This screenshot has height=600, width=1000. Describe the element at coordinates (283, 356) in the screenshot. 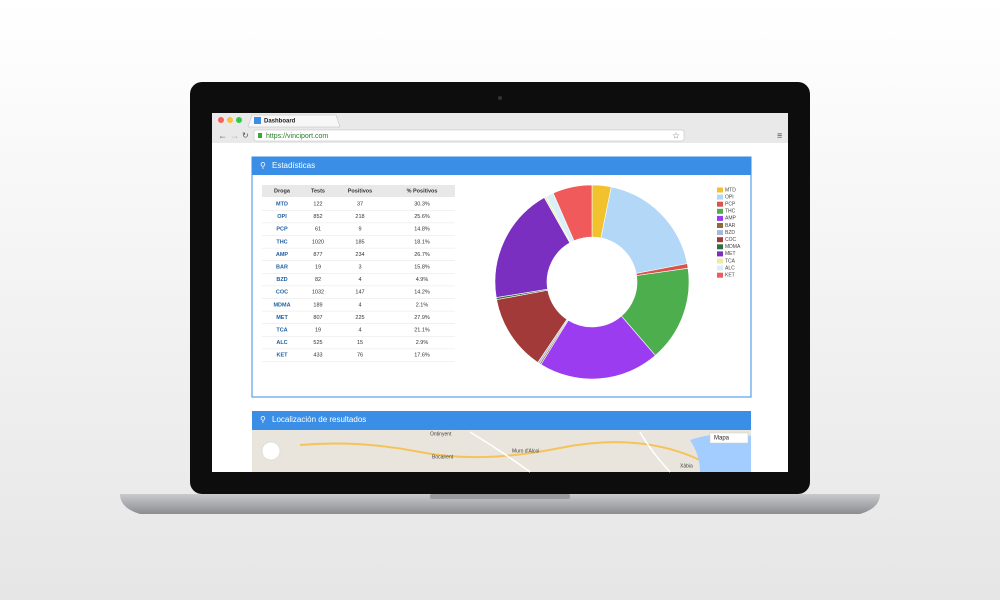

I see `drug-link: KET` at that location.